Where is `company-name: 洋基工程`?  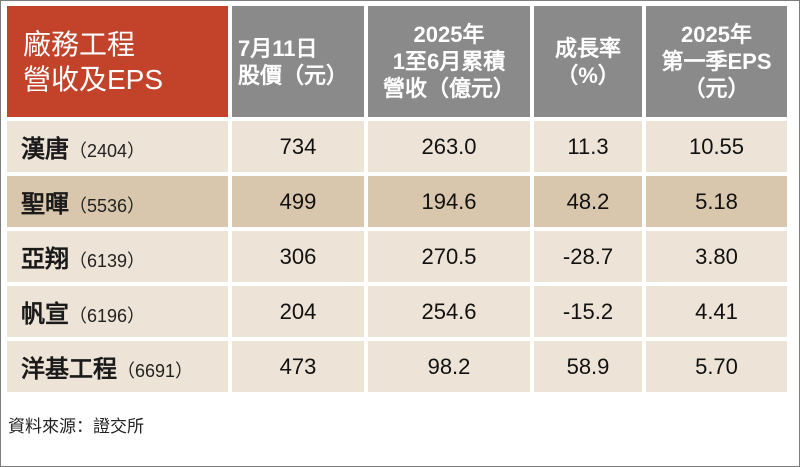
company-name: 洋基工程 is located at coordinates (69, 368).